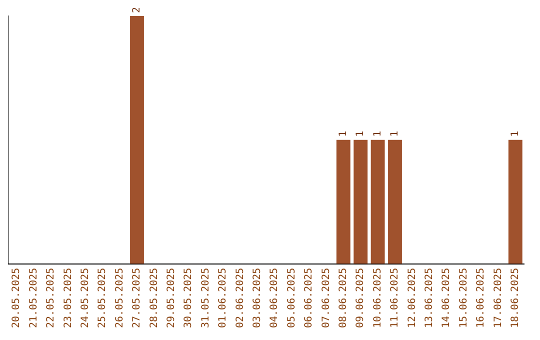 The height and width of the screenshot is (340, 540). I want to click on x-tick-label: 20.05.2025, so click(16, 298).